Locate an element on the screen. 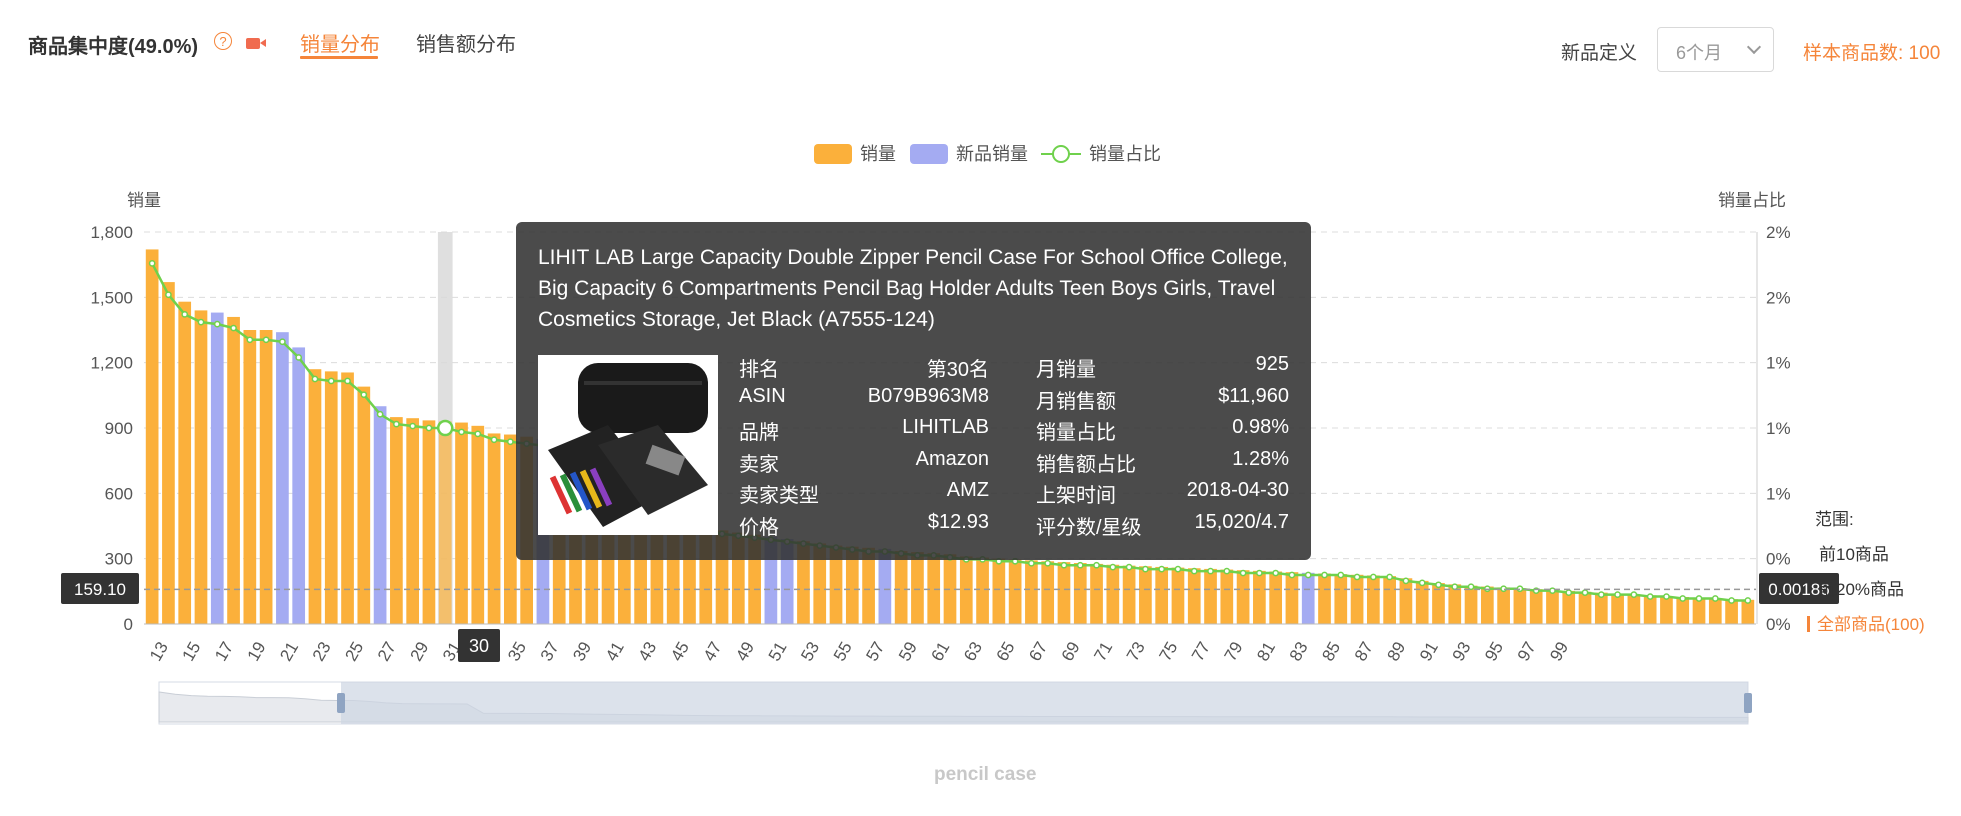  range-option-all: 全部商品(100) is located at coordinates (1866, 624).